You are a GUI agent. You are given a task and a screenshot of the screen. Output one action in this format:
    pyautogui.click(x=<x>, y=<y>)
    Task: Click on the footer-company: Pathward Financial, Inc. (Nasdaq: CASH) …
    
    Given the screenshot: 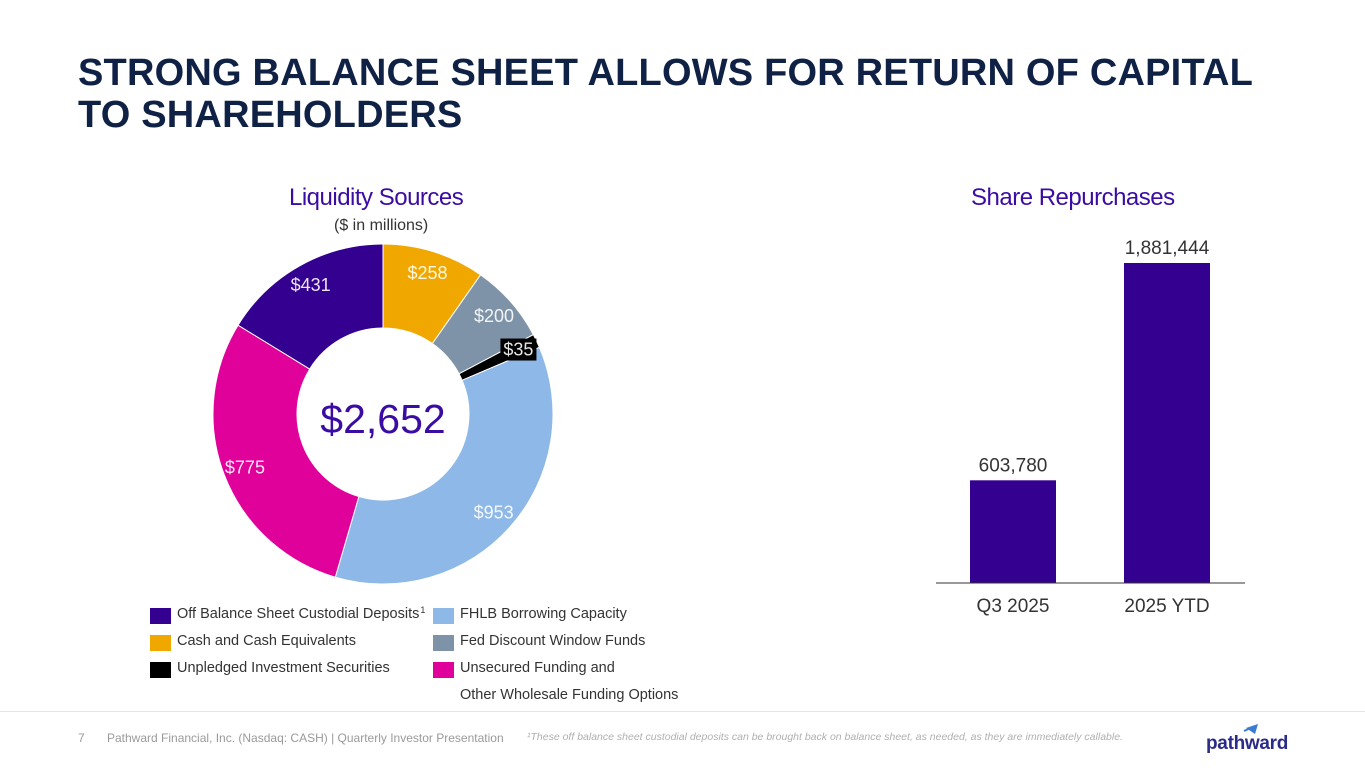 What is the action you would take?
    pyautogui.click(x=305, y=738)
    